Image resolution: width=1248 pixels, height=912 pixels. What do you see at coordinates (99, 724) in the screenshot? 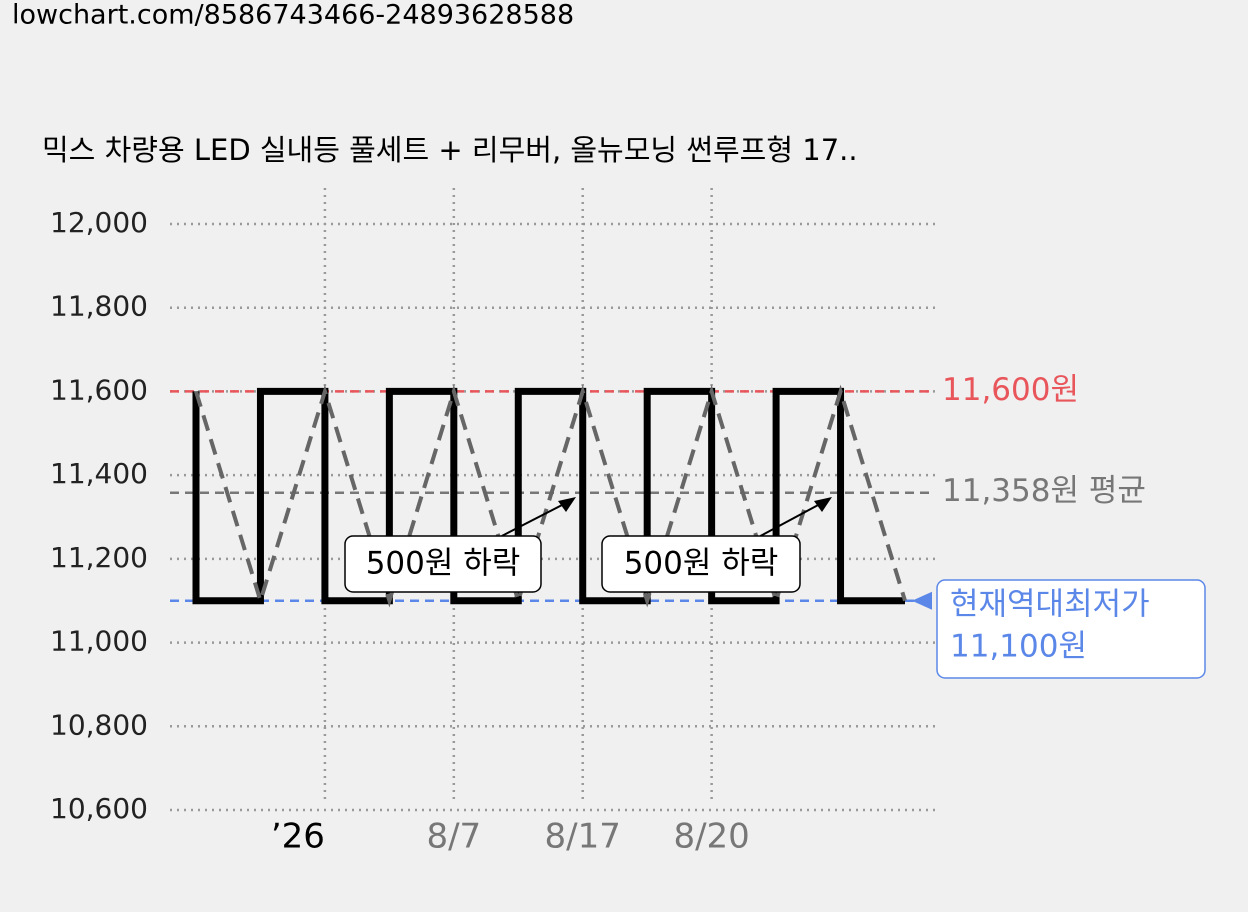
I see `y-tick-label: 10,800` at bounding box center [99, 724].